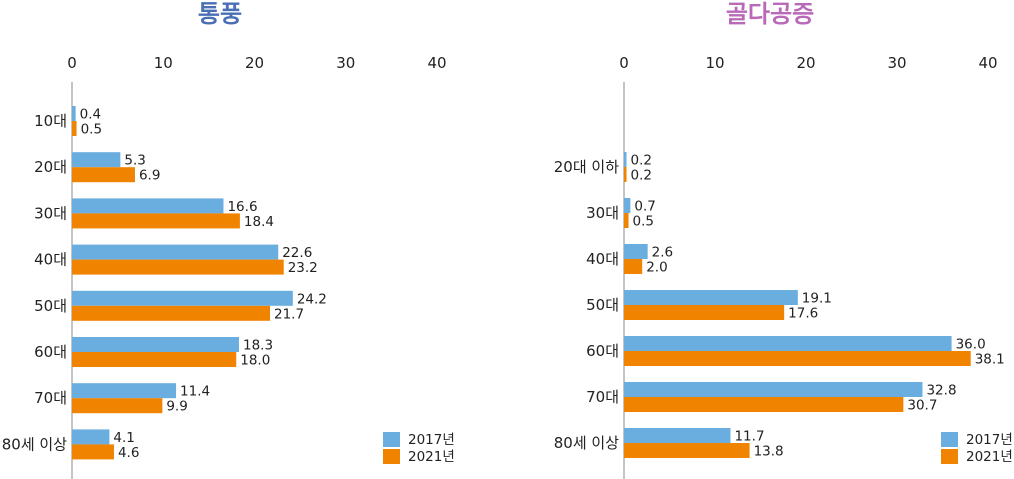 Image resolution: width=1014 pixels, height=479 pixels. I want to click on chart-title: 골다공증, so click(770, 14).